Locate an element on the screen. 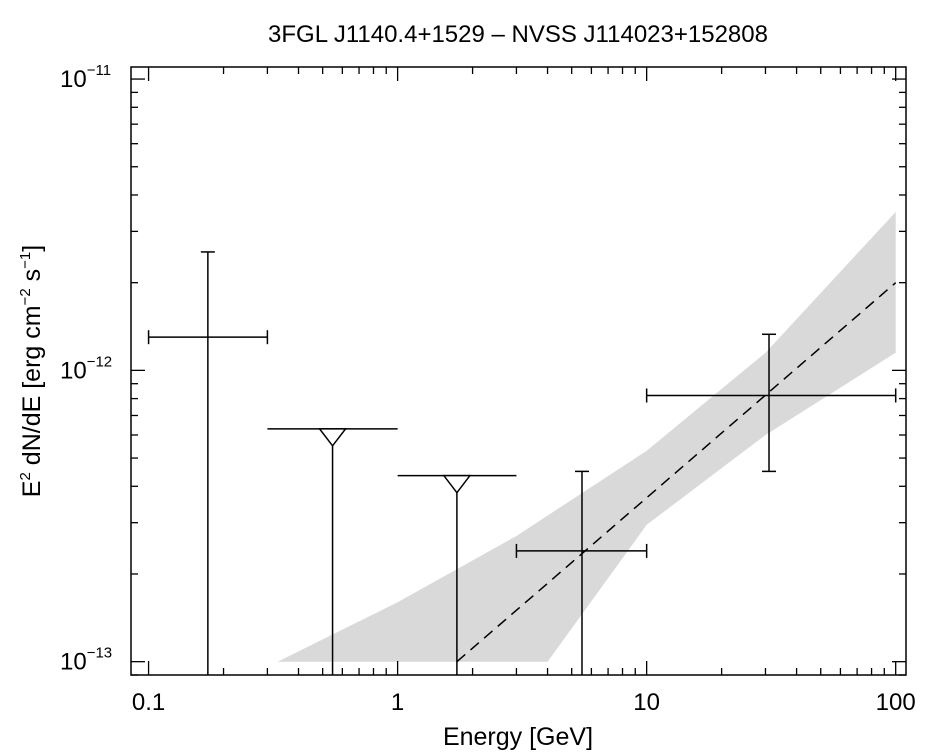  y-axis-label: E2 dN/dE [erg cm−2 s−1] is located at coordinates (31, 371).